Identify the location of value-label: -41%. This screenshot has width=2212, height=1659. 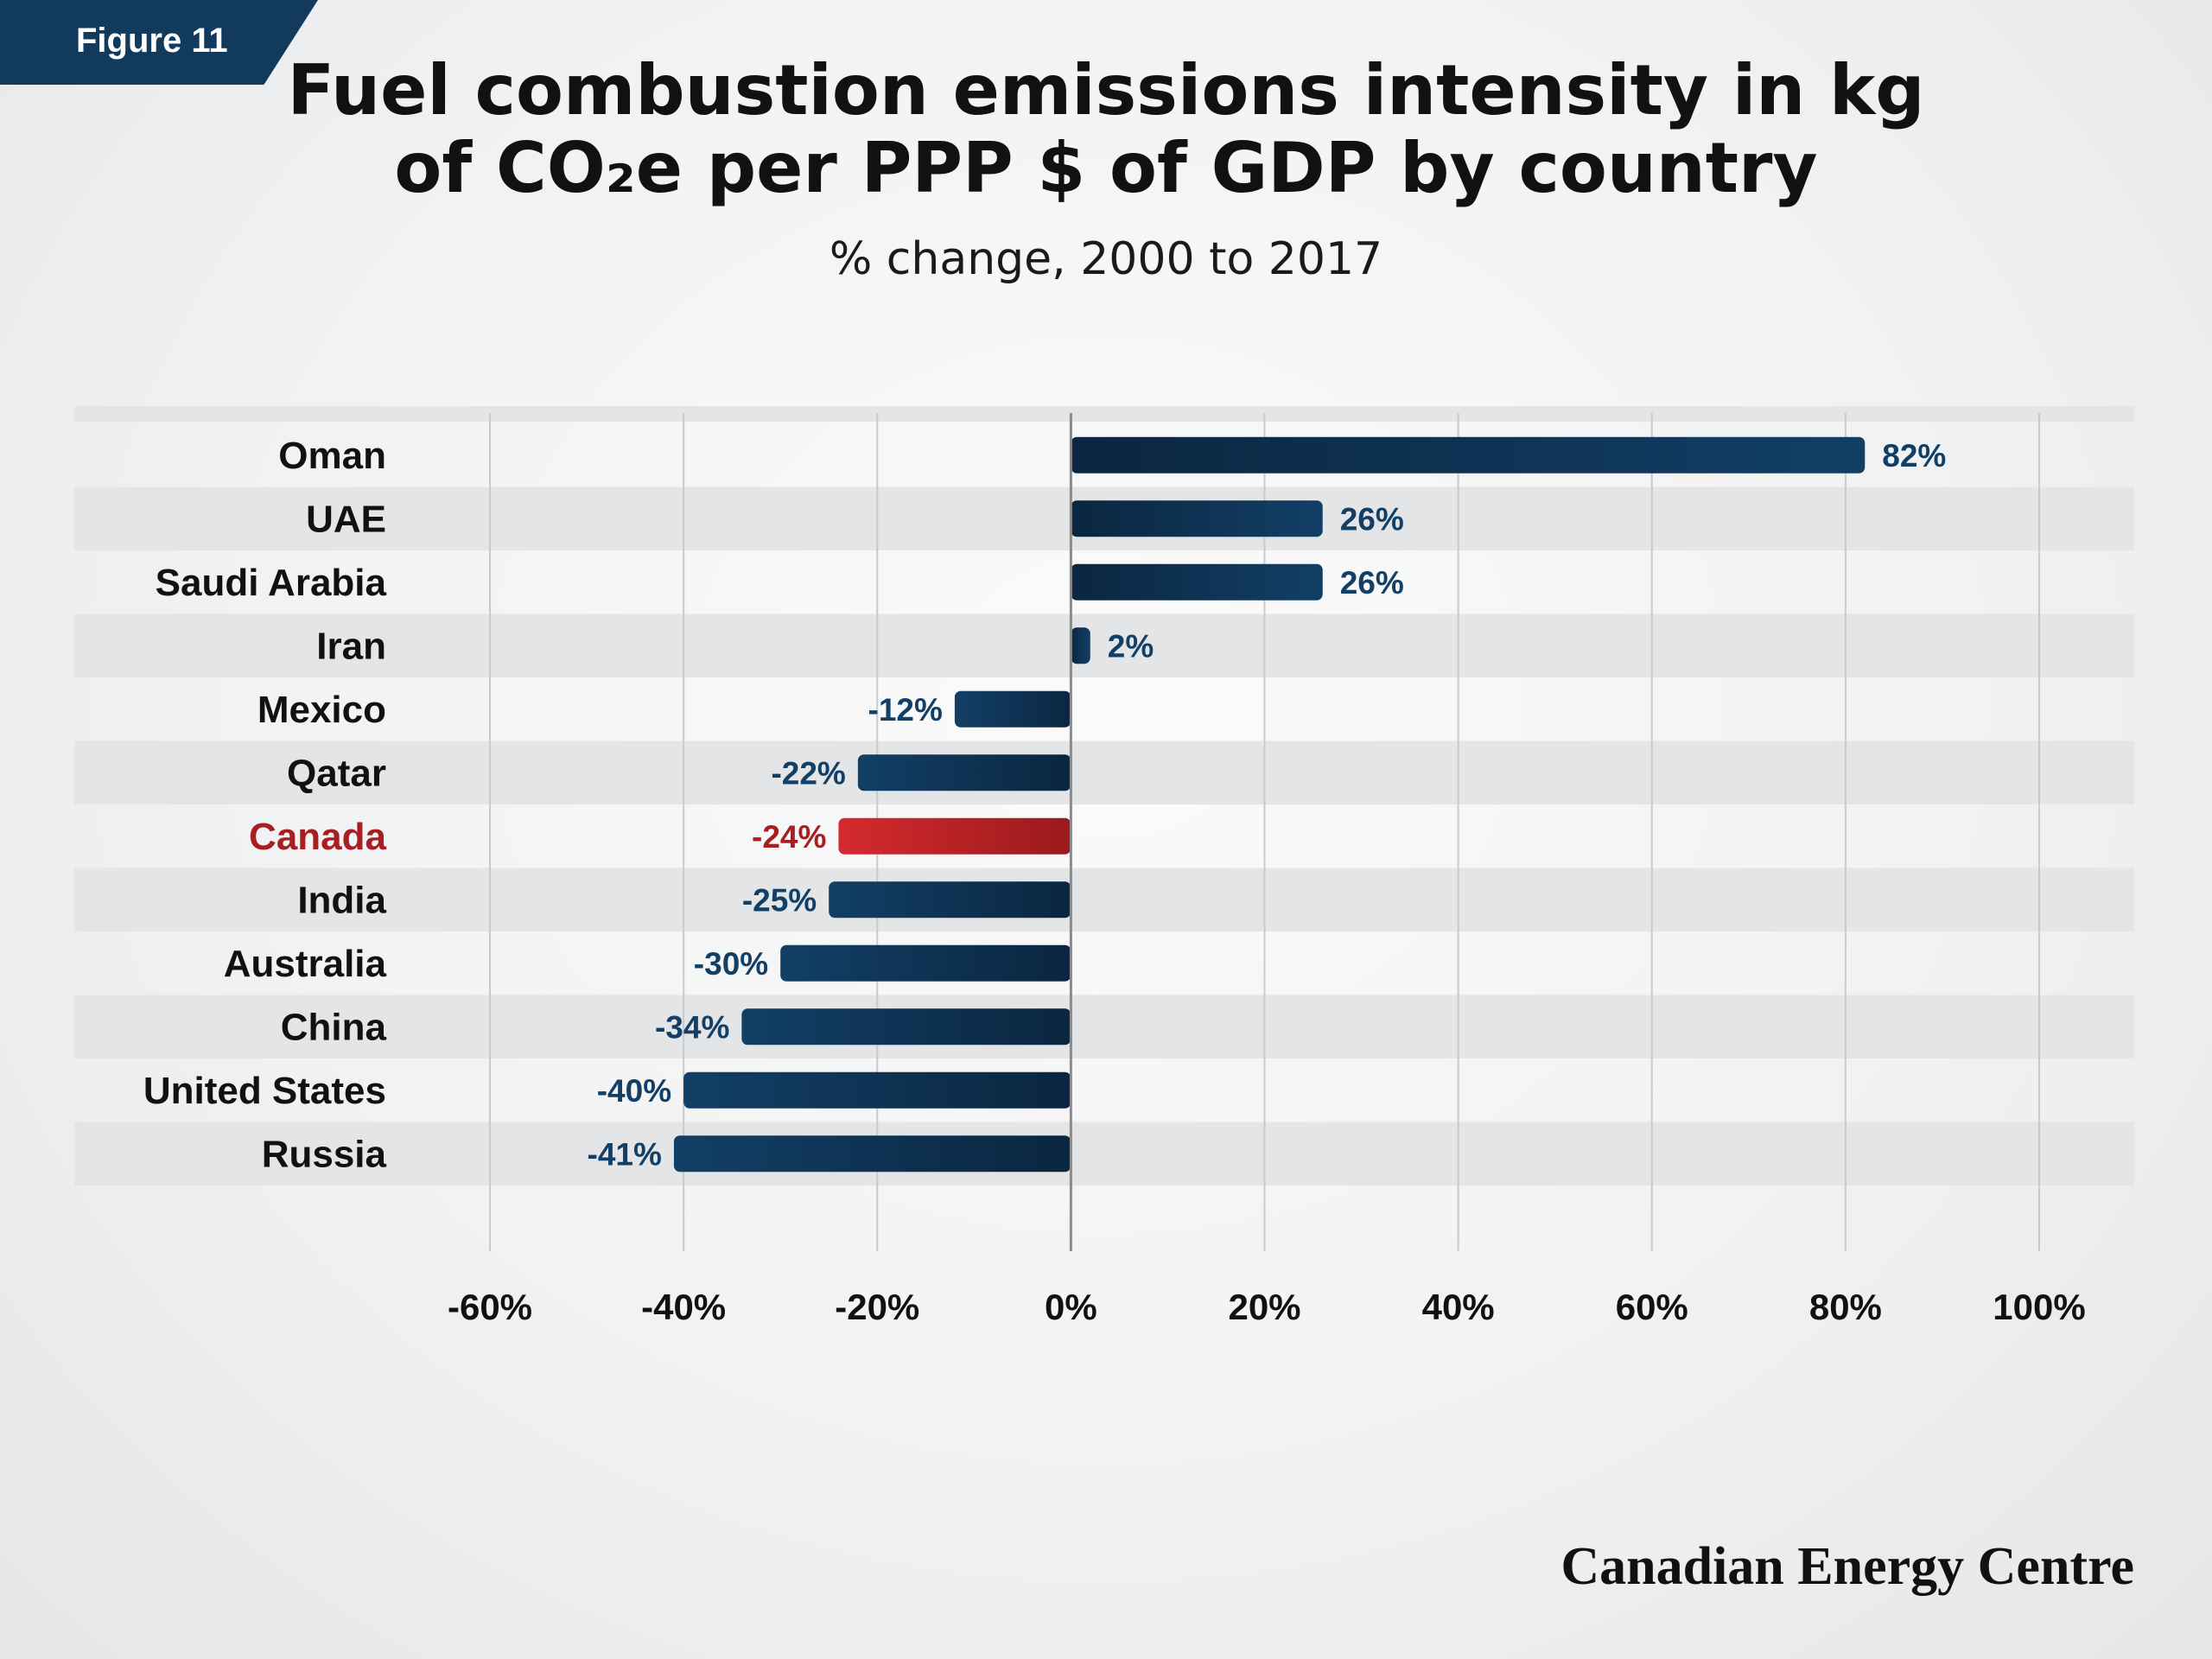
(625, 1154).